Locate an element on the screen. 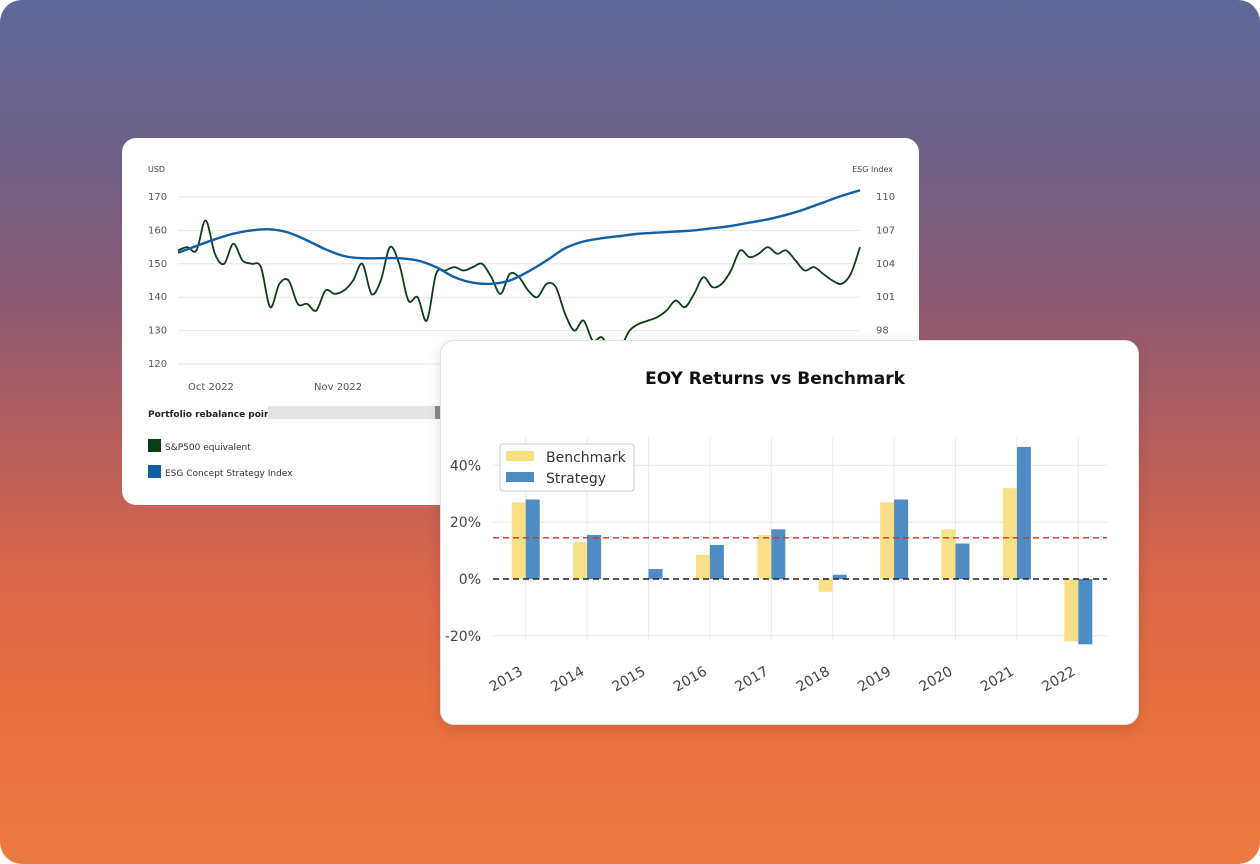 Image resolution: width=1260 pixels, height=864 pixels. bar-strategy-2019 is located at coordinates (901, 539).